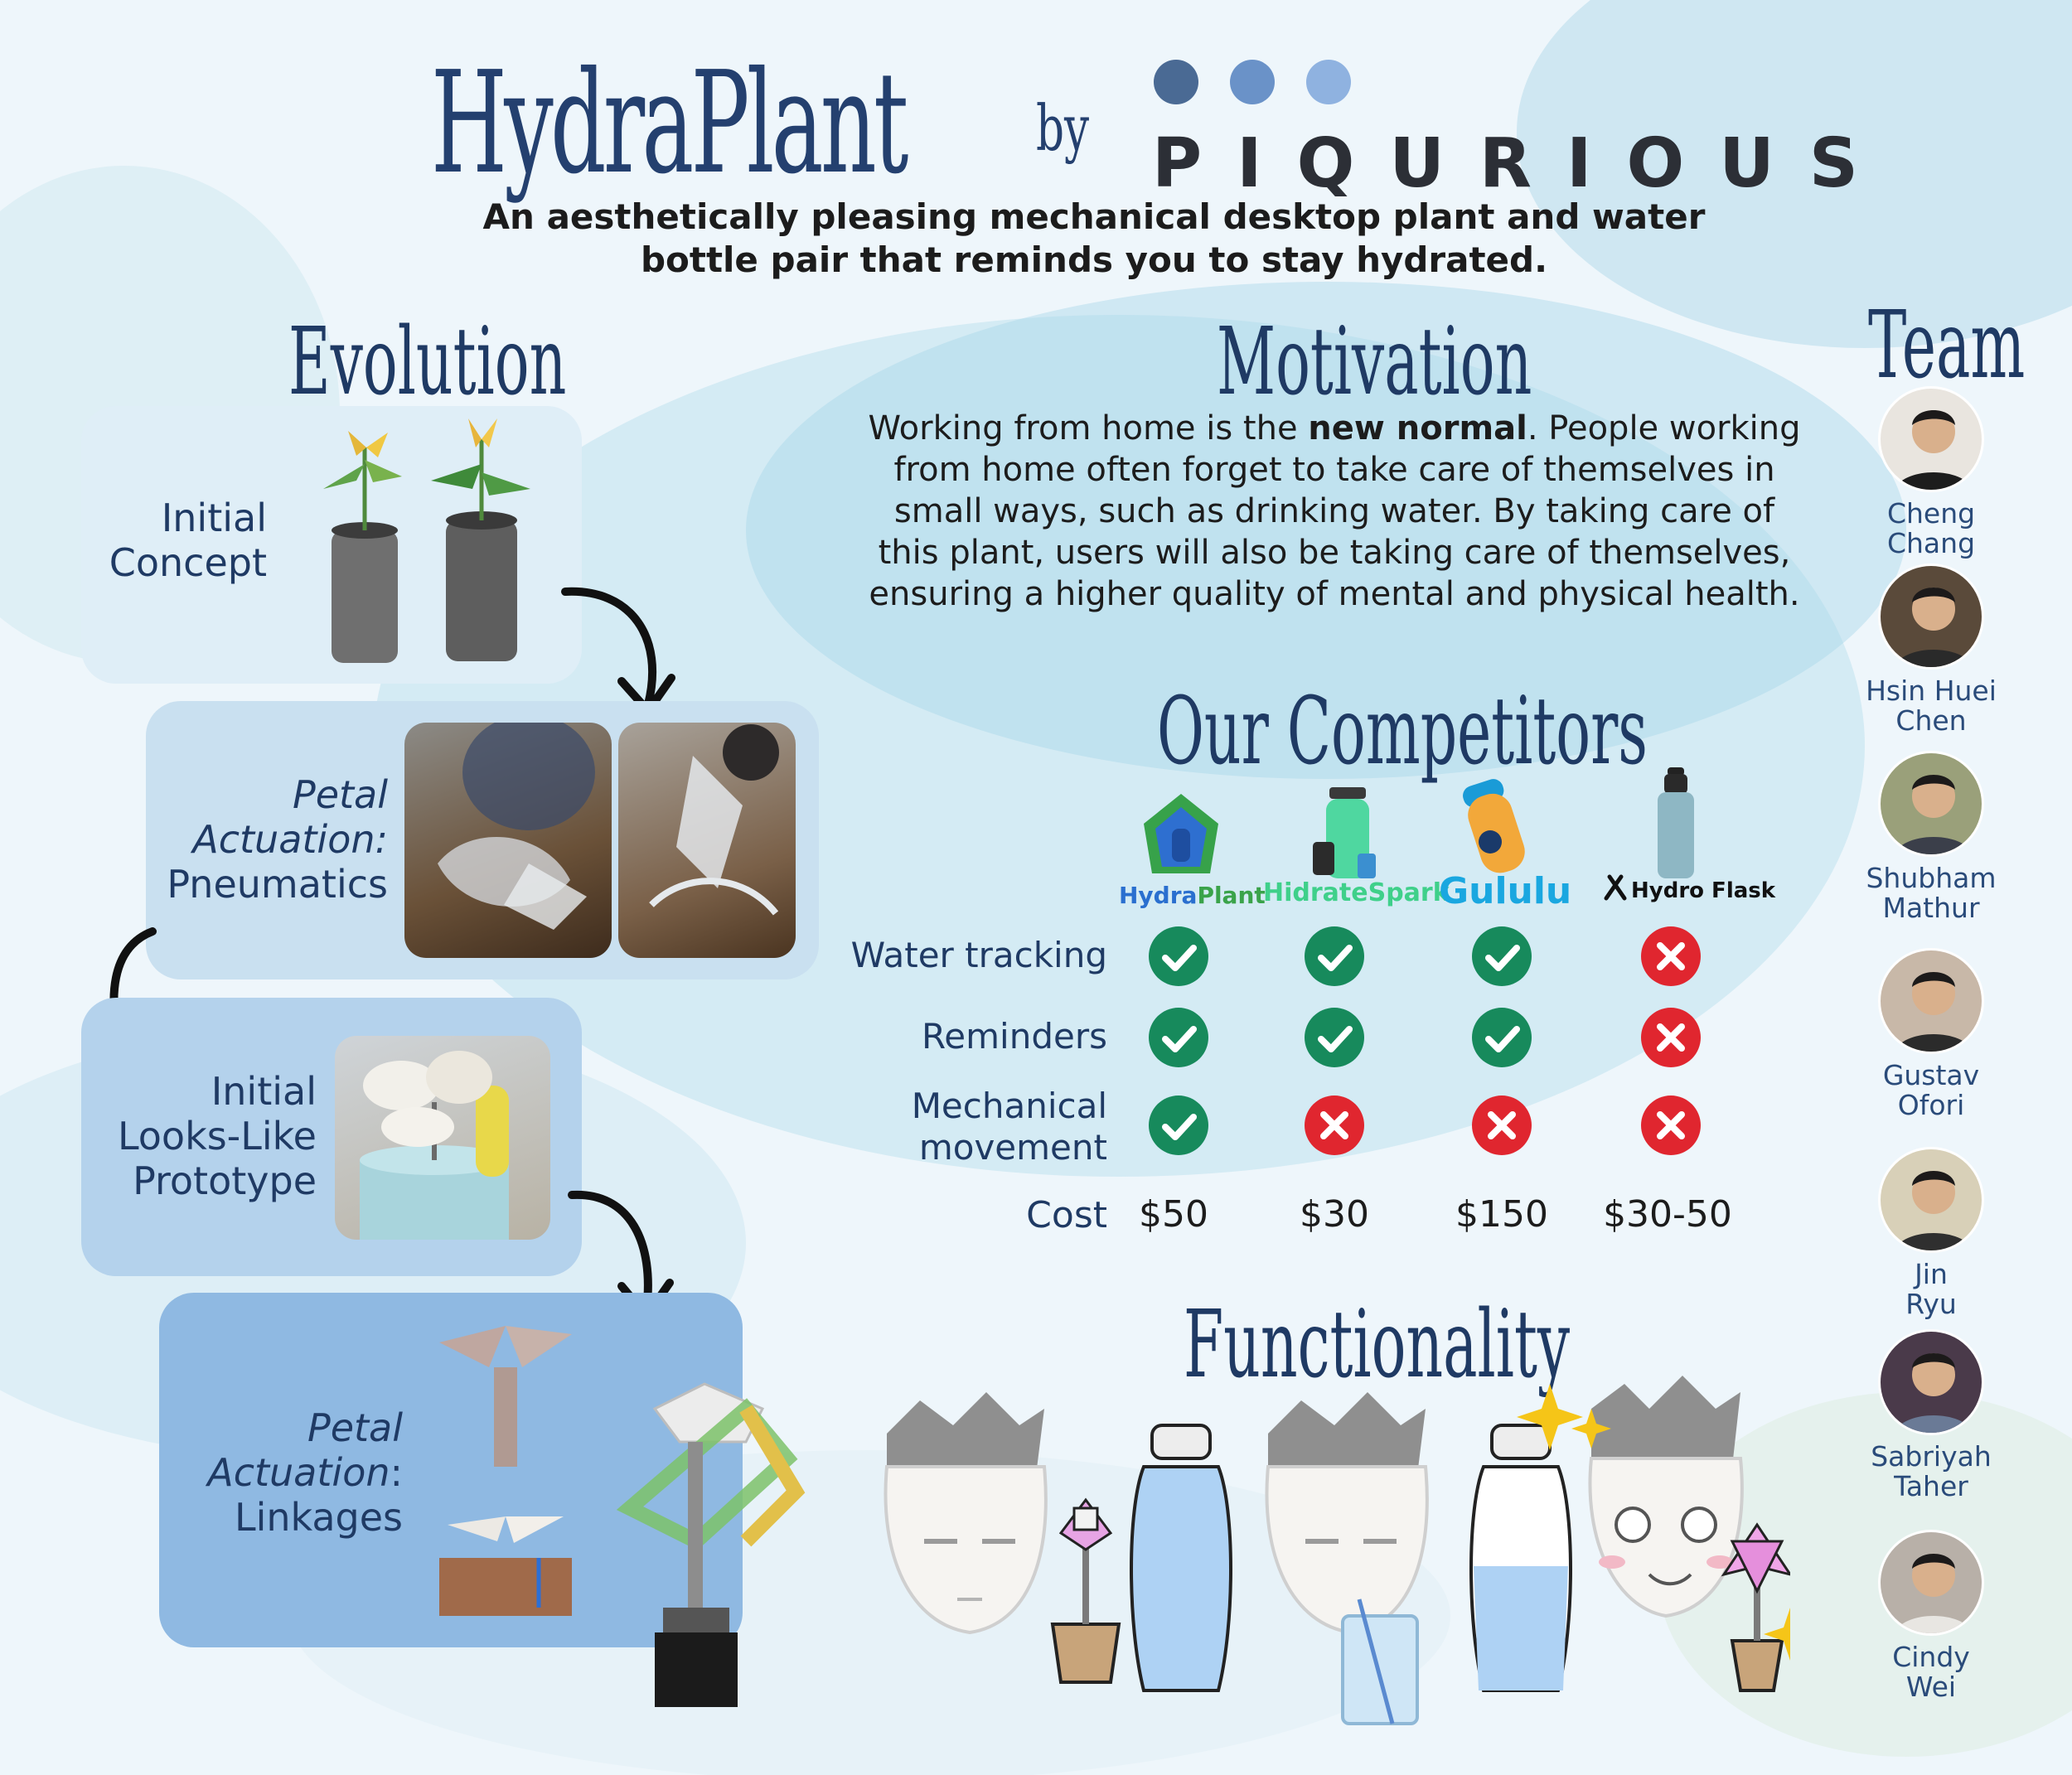 The image size is (2072, 1775). What do you see at coordinates (714, 820) in the screenshot?
I see `pneumatics-photo-2-art` at bounding box center [714, 820].